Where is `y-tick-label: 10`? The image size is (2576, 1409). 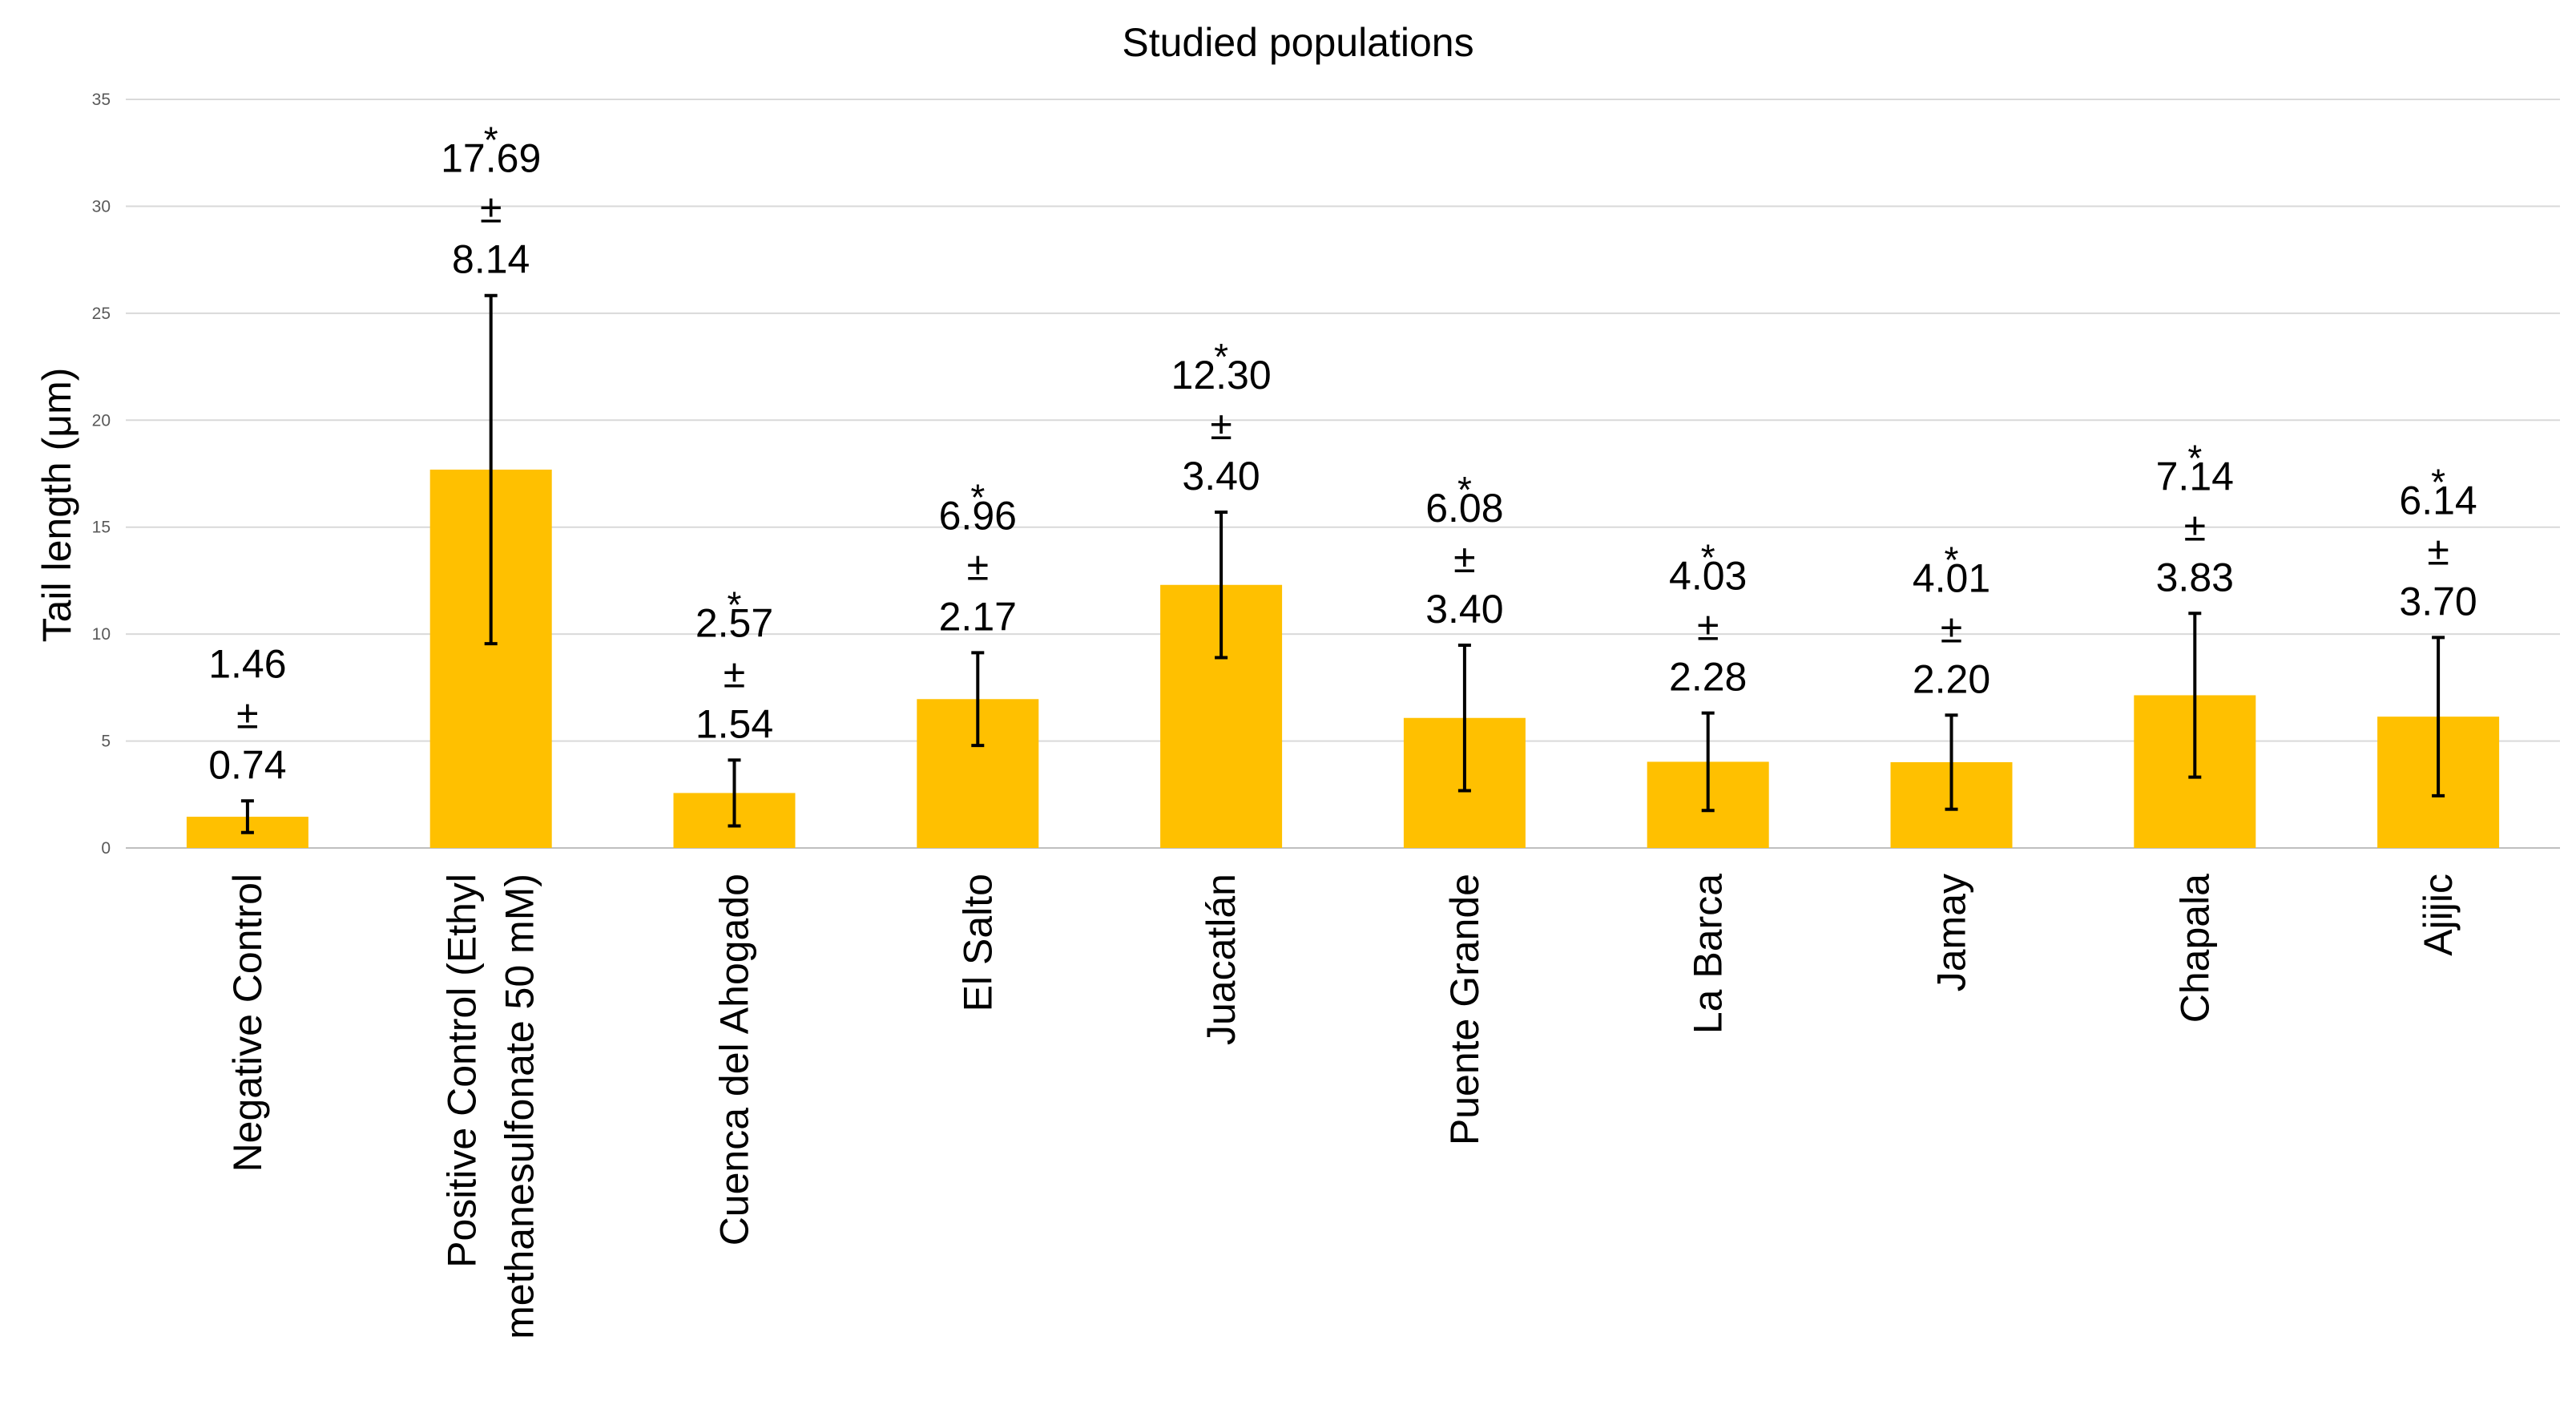
y-tick-label: 10 is located at coordinates (101, 634).